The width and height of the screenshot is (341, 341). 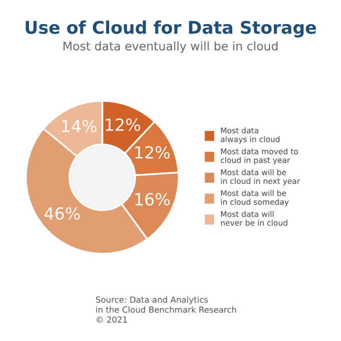 What do you see at coordinates (79, 126) in the screenshot?
I see `data-label: 14%` at bounding box center [79, 126].